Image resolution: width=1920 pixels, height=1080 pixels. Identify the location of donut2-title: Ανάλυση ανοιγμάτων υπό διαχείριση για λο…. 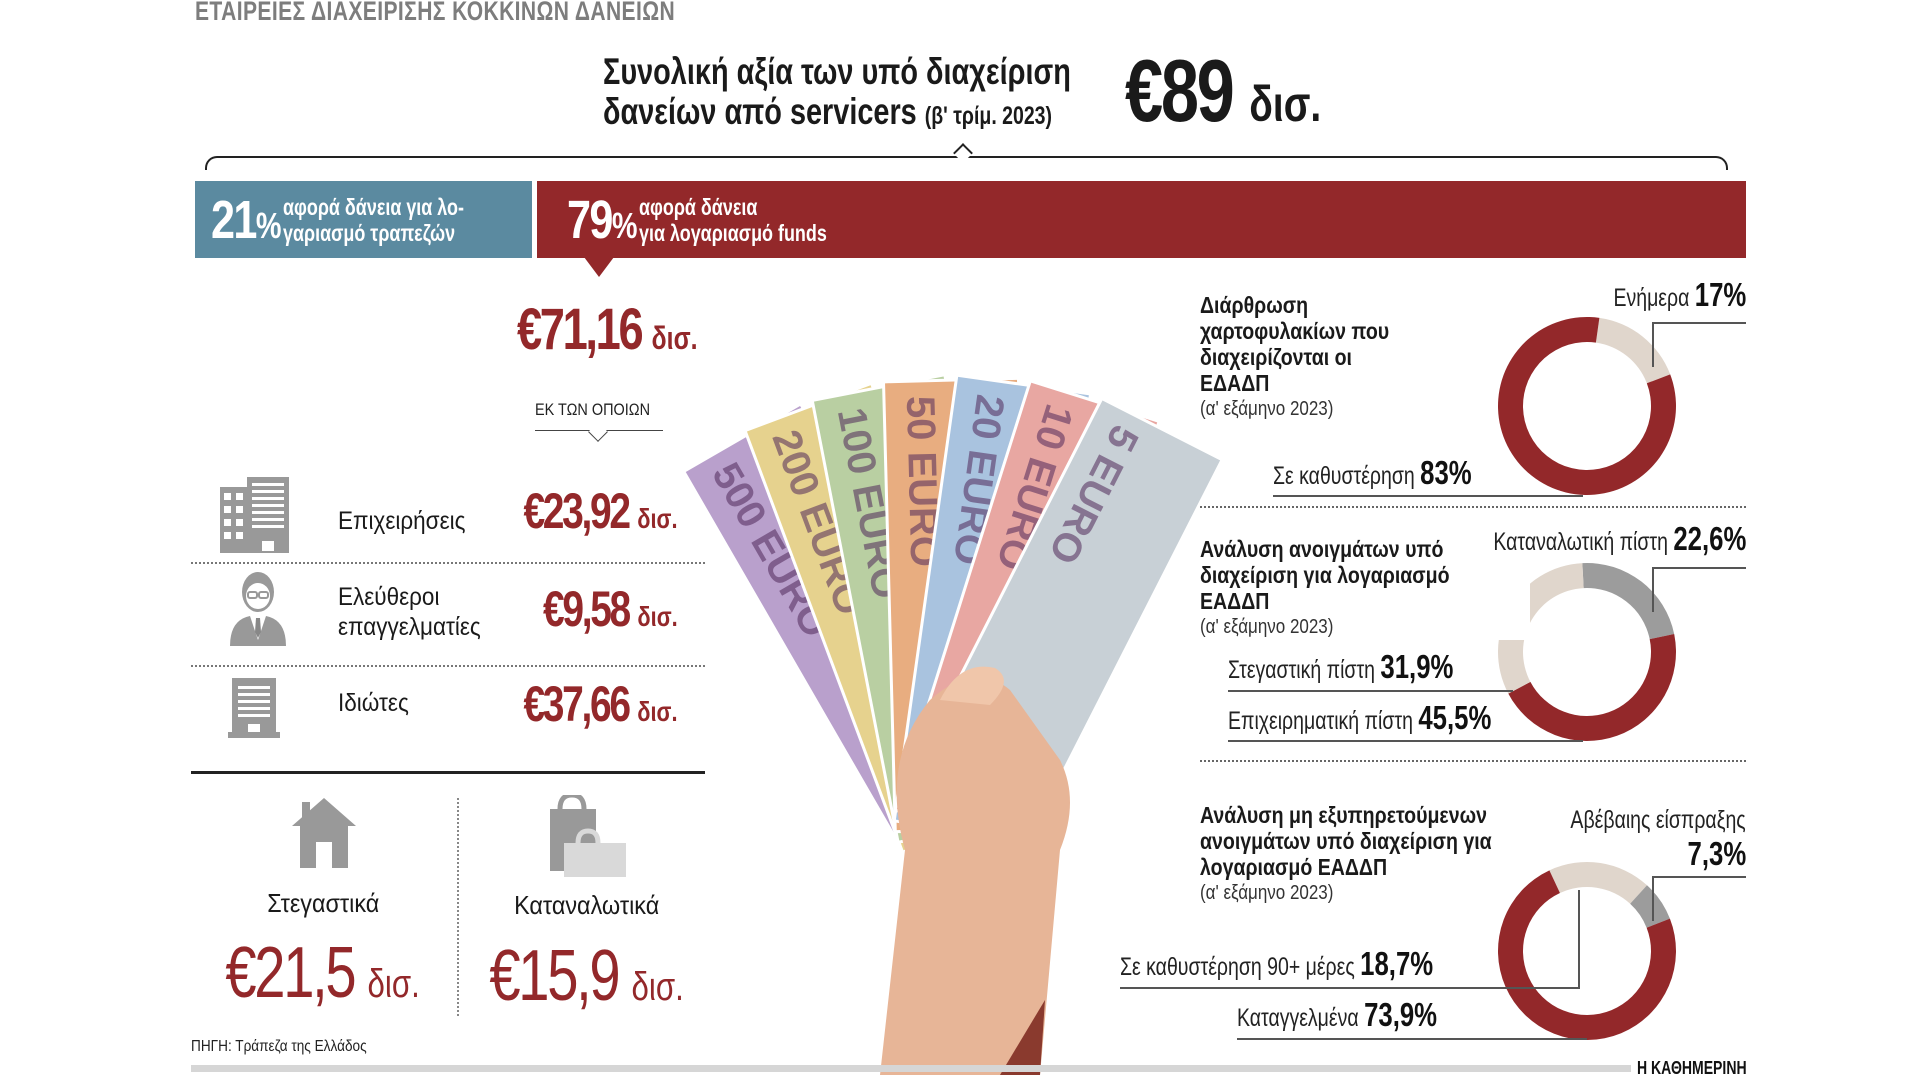
(1365, 588).